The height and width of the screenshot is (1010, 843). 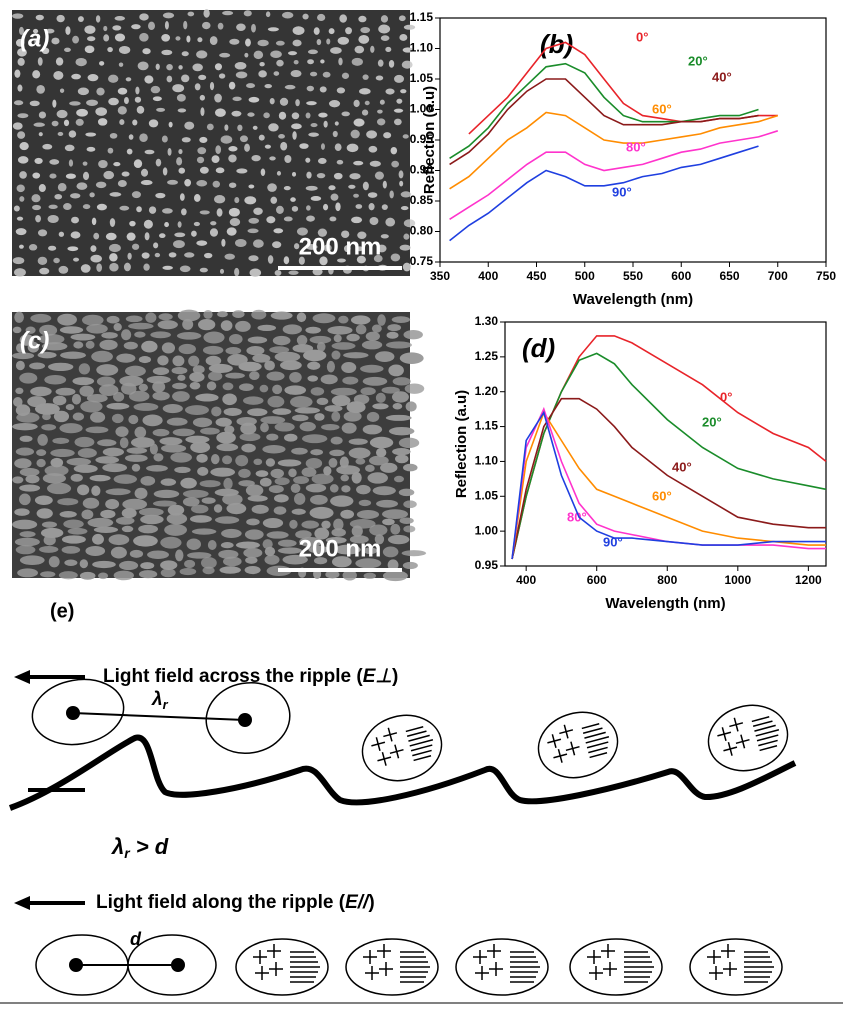 I want to click on series-label: 60°, so click(x=662, y=108).